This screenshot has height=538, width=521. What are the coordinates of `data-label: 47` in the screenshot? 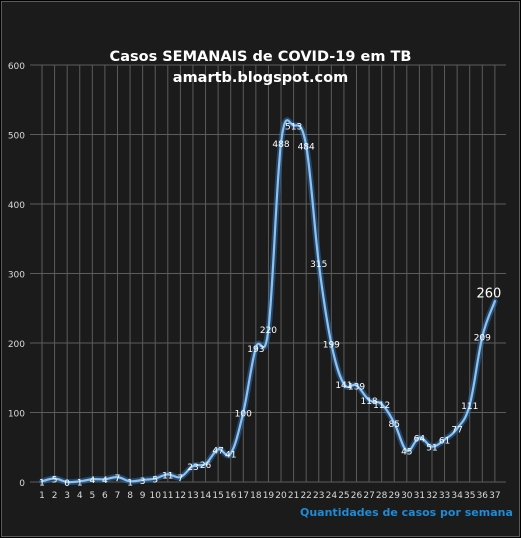 It's located at (217, 451).